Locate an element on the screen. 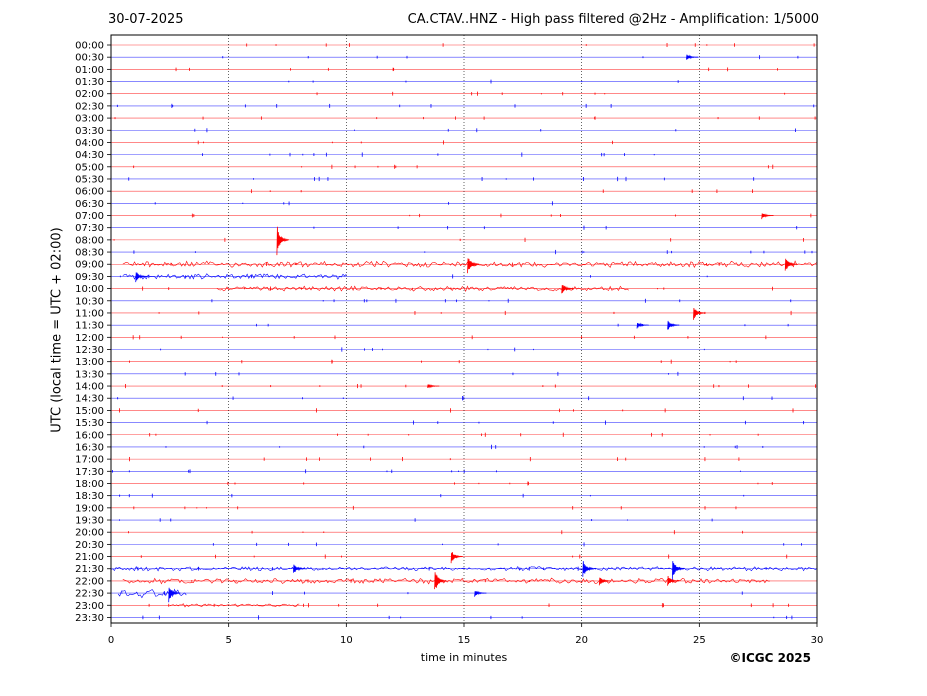 The image size is (927, 696). y-tick-label: 17:30 is located at coordinates (89, 472).